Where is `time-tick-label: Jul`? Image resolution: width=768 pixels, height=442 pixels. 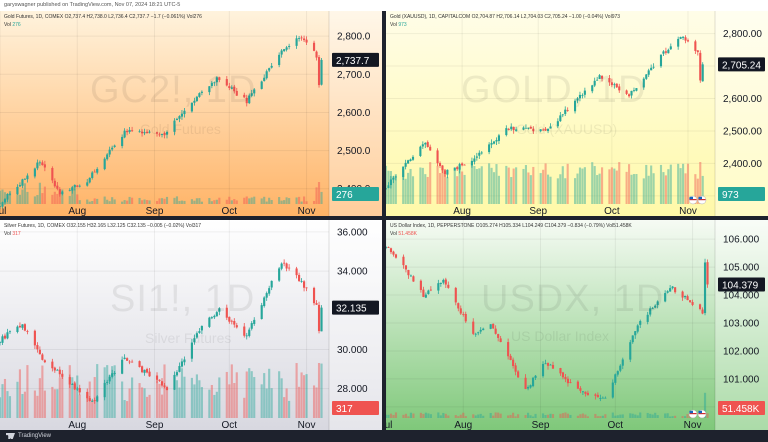
time-tick-label: Jul is located at coordinates (389, 425).